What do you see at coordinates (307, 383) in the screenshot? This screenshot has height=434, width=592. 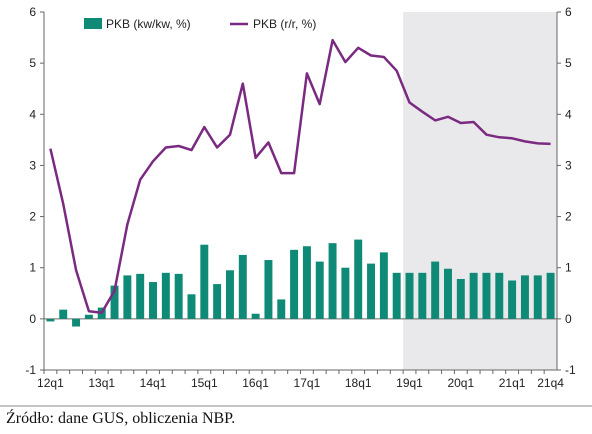 I see `x-tick-label: 17q1` at bounding box center [307, 383].